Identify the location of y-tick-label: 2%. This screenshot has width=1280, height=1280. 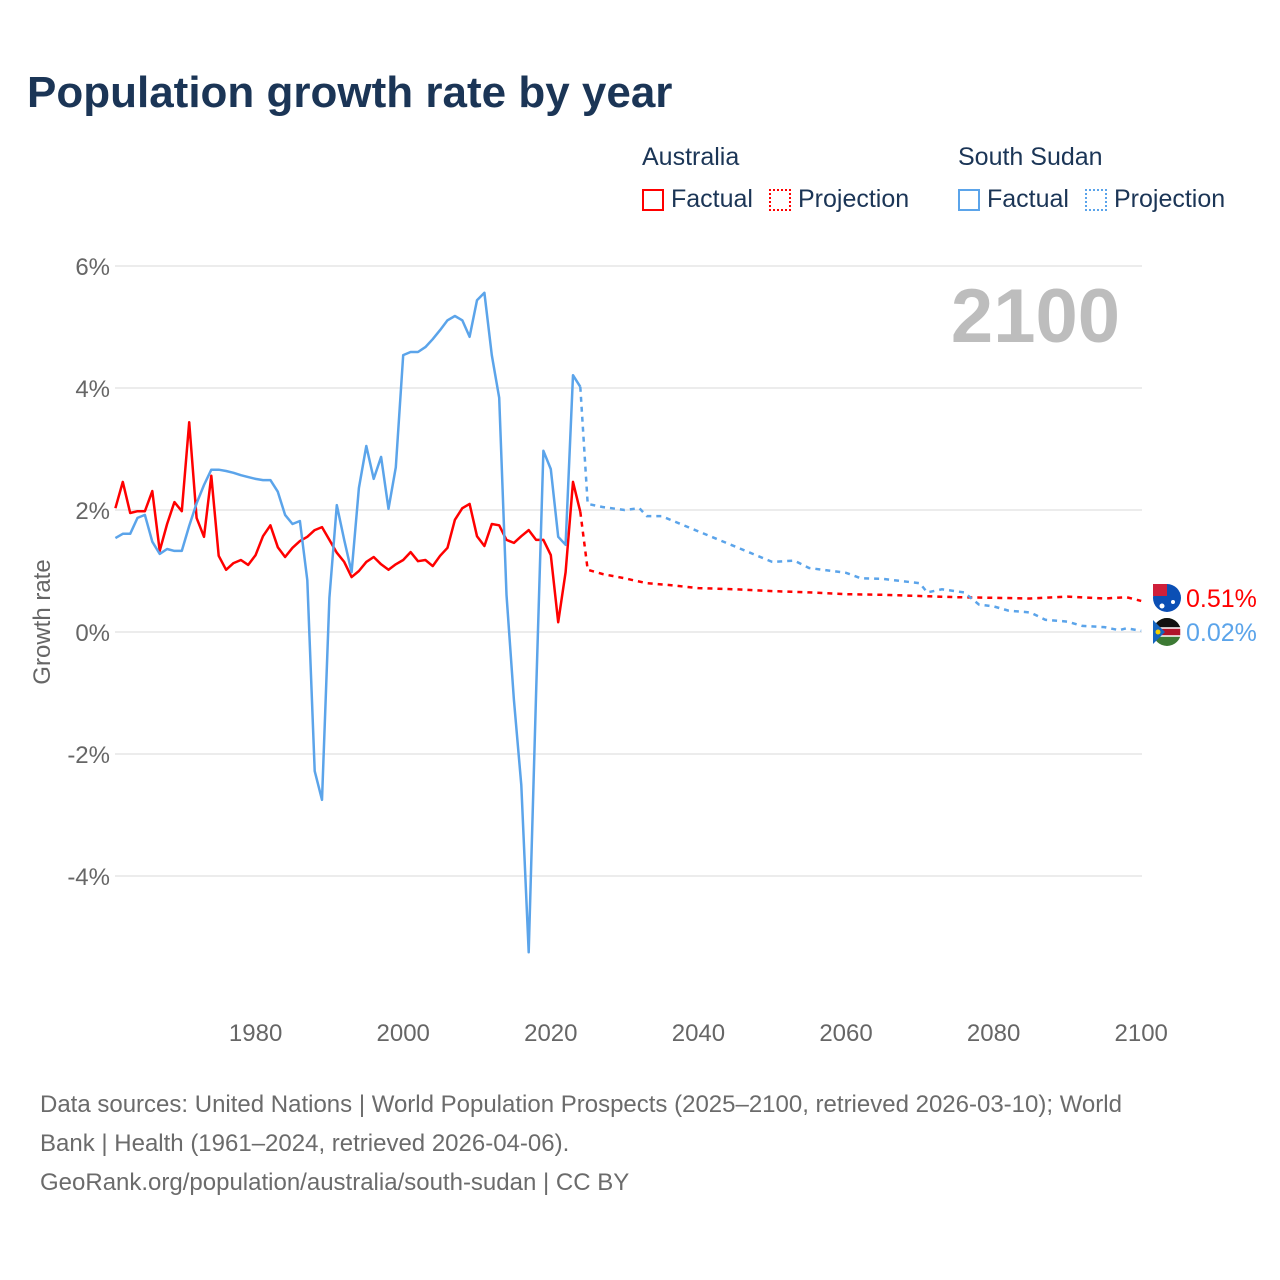
(92, 511).